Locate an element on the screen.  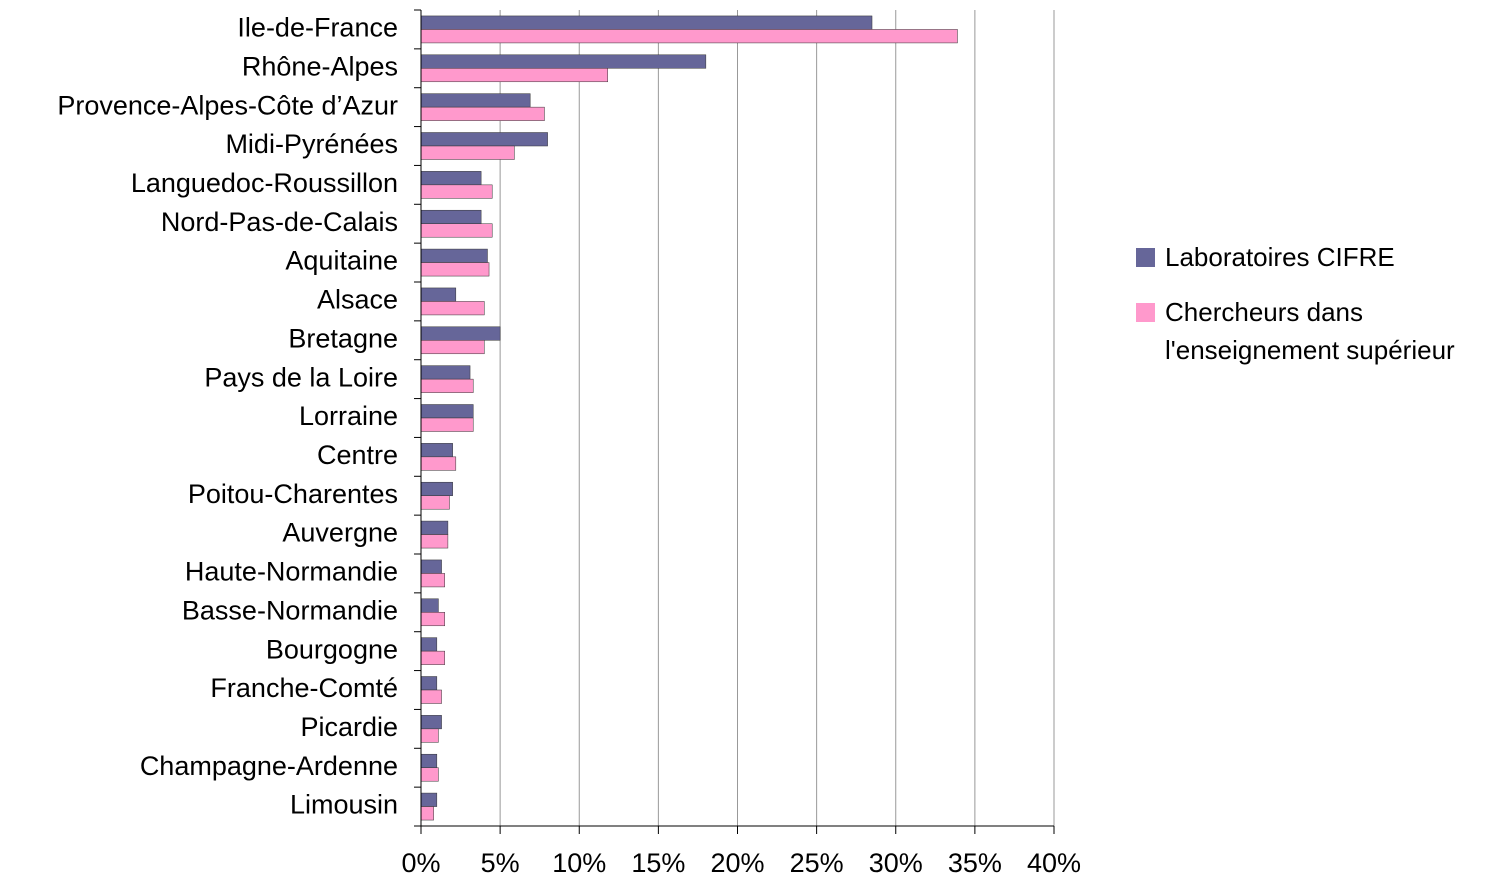
legend-item: Laboratoires CIFRE is located at coordinates (1318, 257).